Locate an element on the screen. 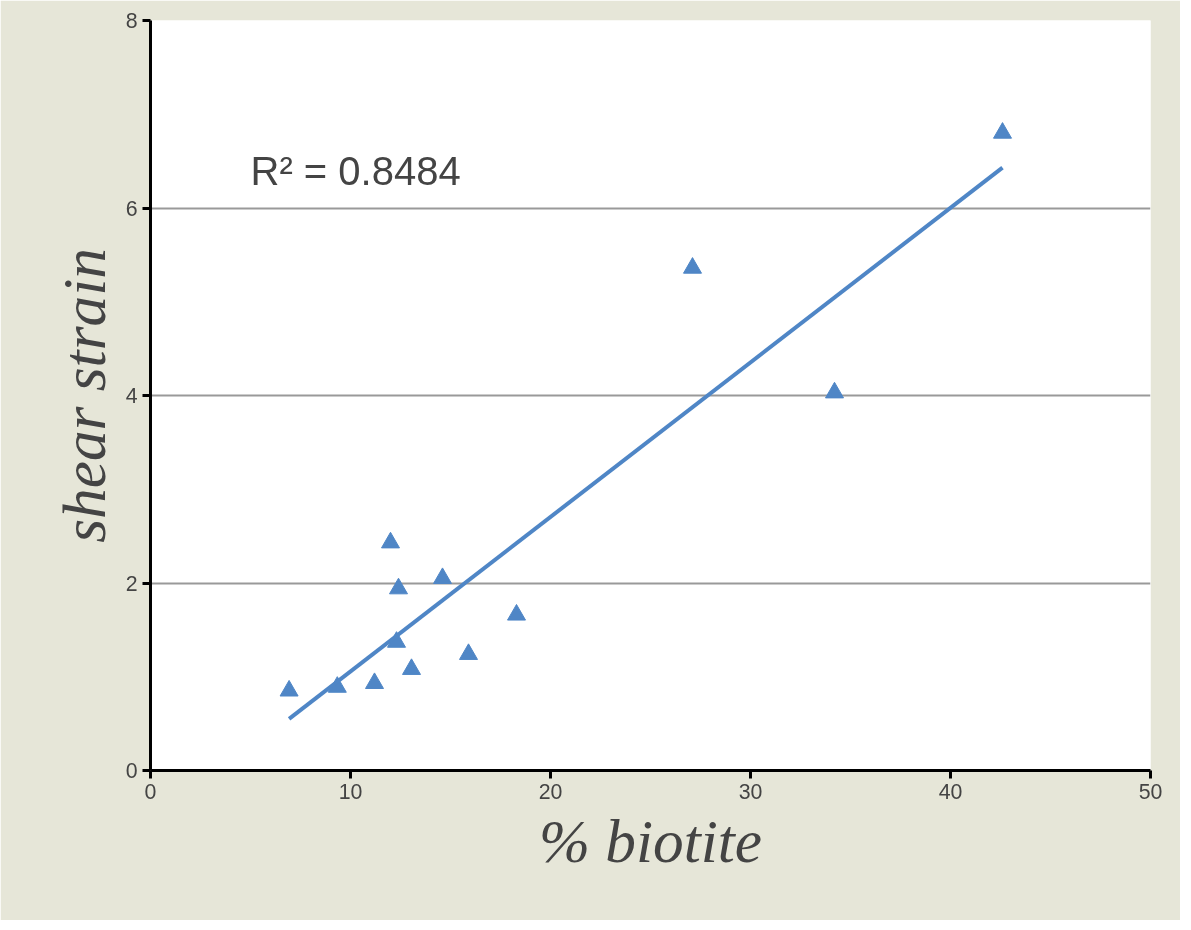 The height and width of the screenshot is (930, 1191). y-tick-label: 8 is located at coordinates (131, 21).